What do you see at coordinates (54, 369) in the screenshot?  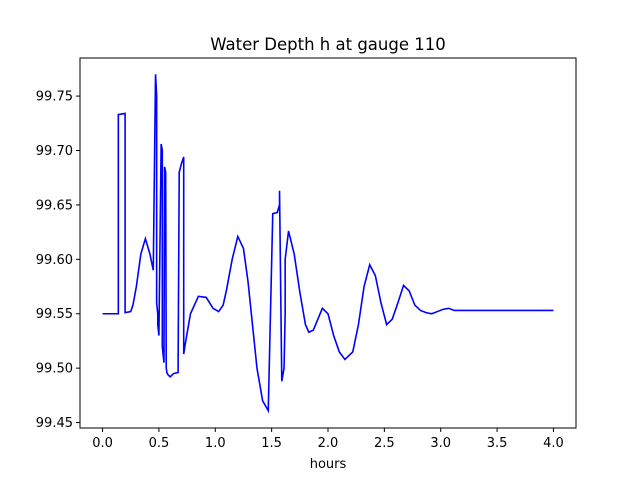 I see `y-tick-label: 99.50` at bounding box center [54, 369].